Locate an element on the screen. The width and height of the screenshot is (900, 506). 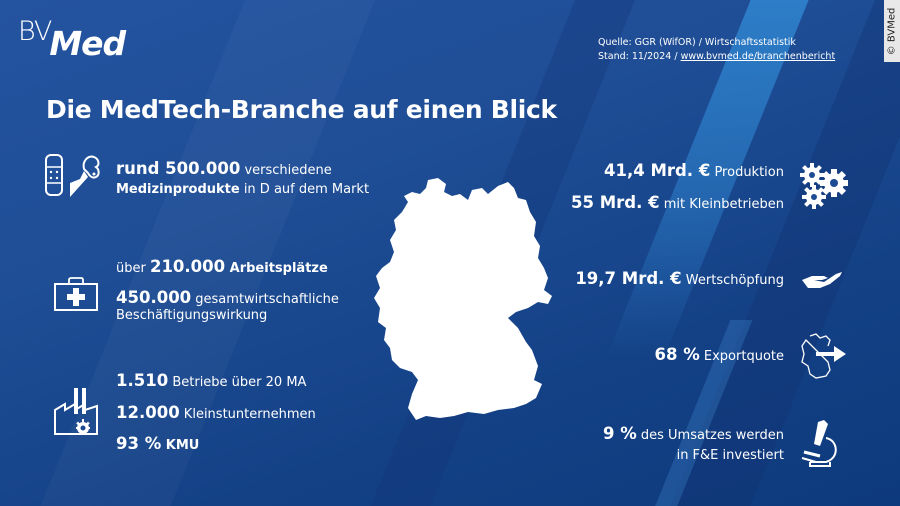
first-aid-kit-icon is located at coordinates (76, 294).